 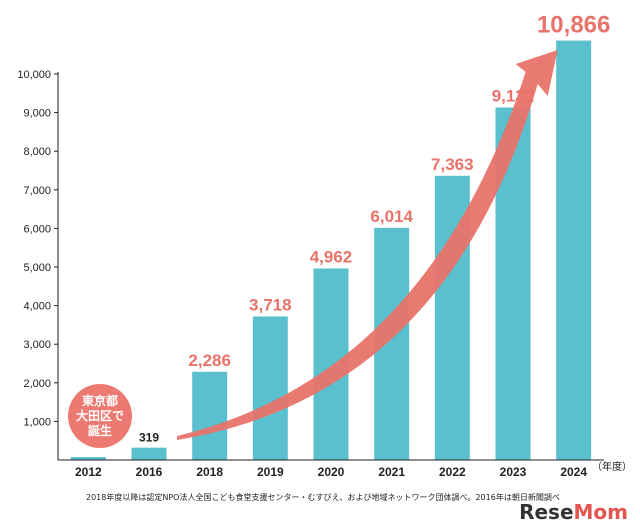 I want to click on y-tick-label: 4,000, so click(x=37, y=307).